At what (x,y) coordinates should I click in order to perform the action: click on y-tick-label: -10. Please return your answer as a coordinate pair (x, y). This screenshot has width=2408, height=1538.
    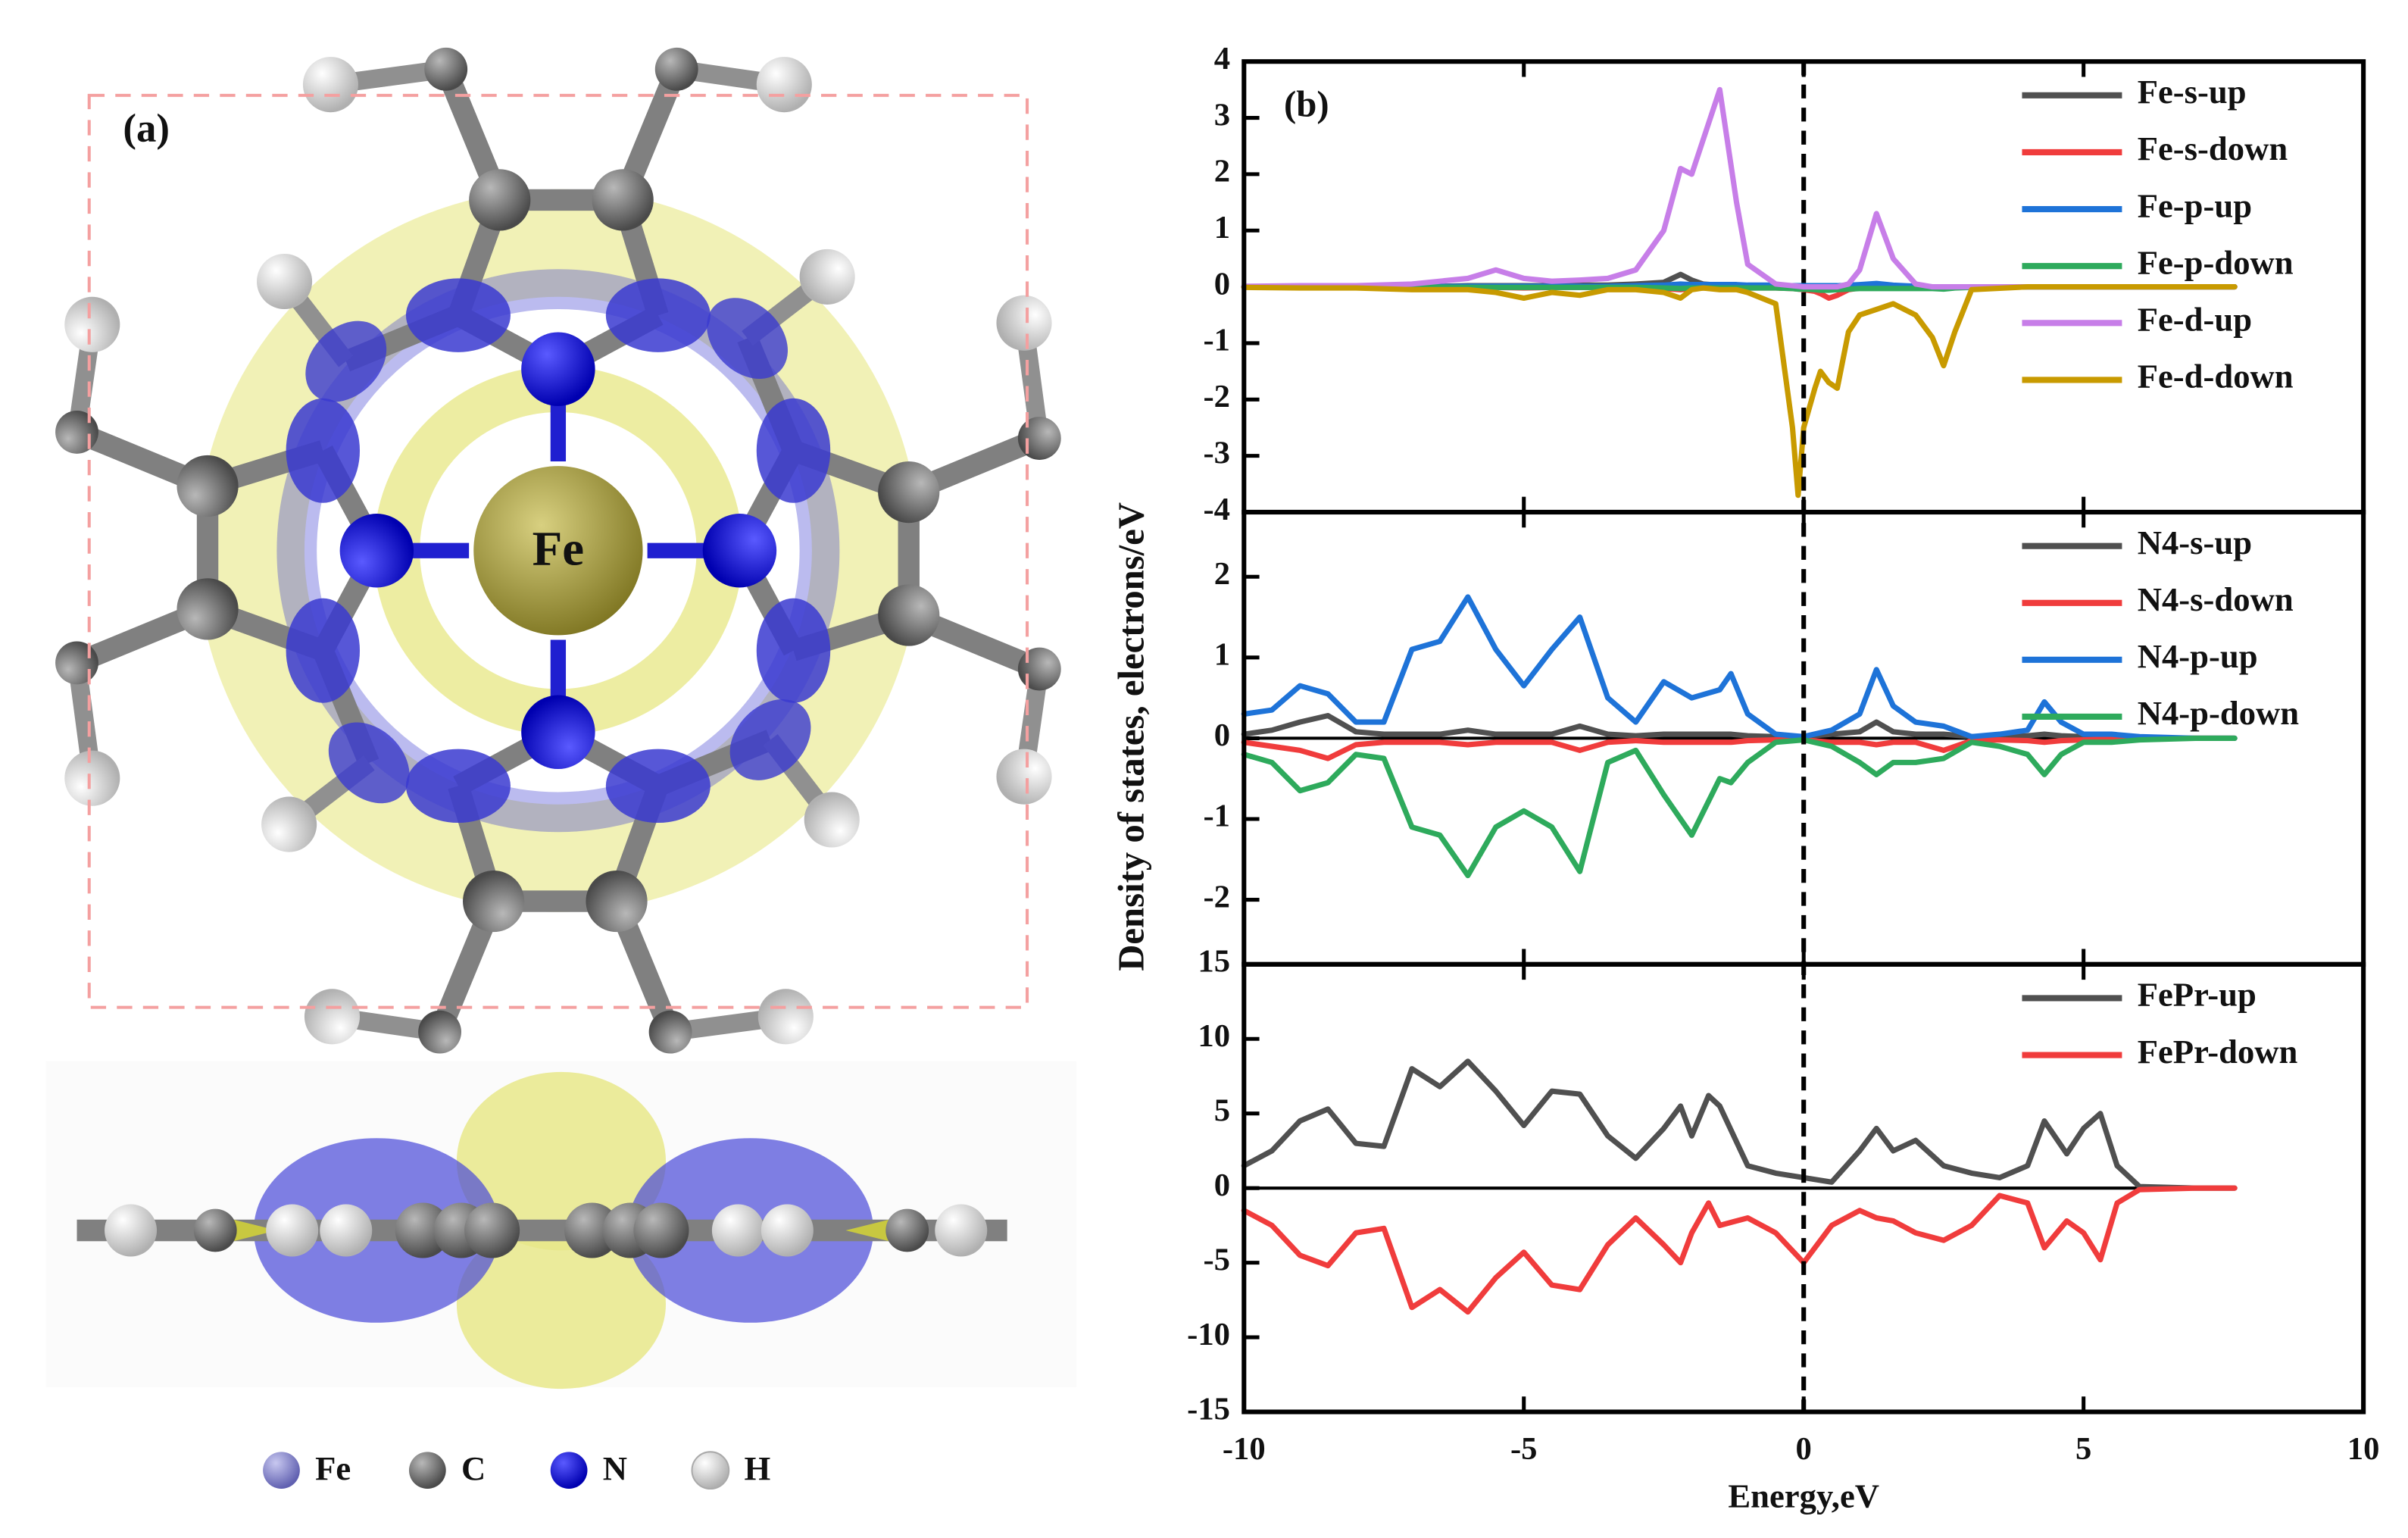
    Looking at the image, I should click on (1208, 1334).